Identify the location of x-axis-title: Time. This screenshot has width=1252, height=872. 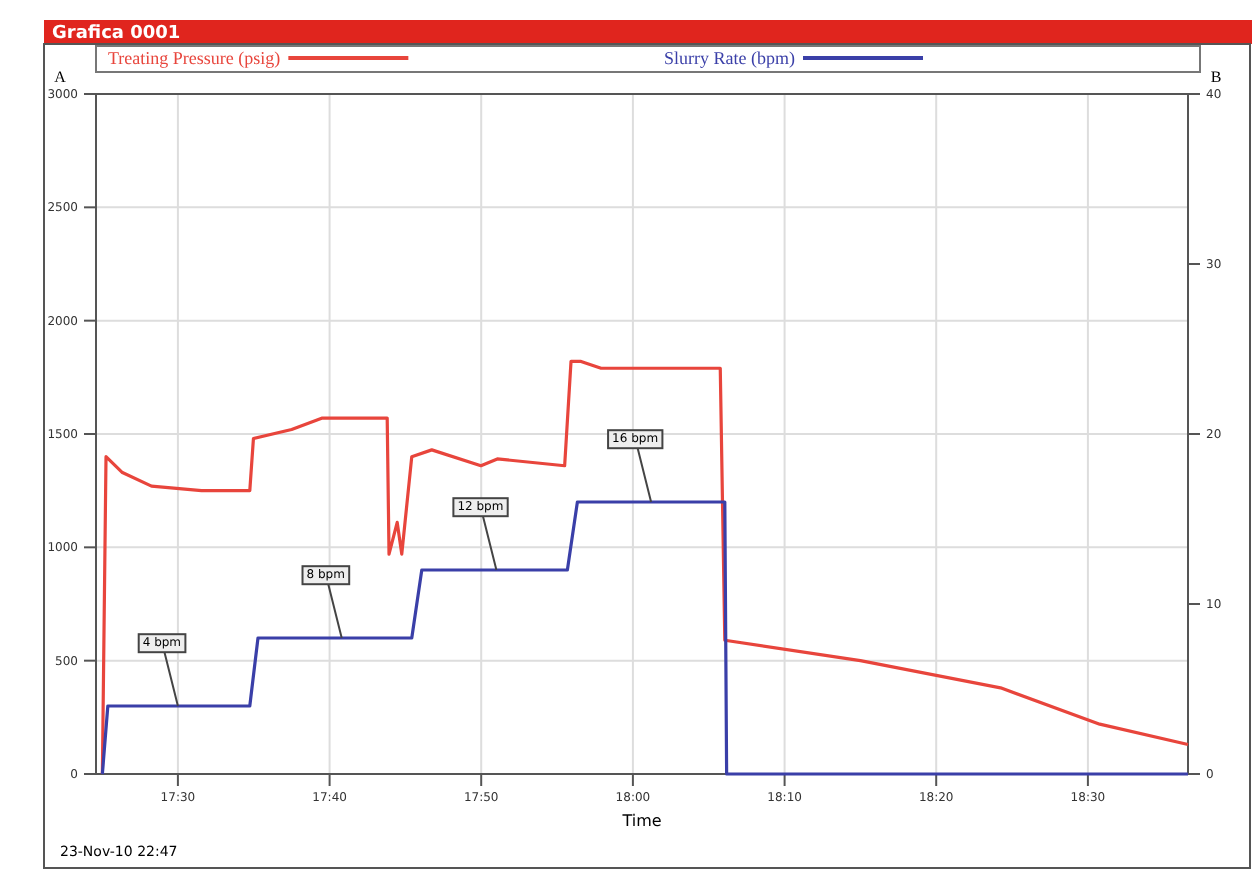
(641, 821).